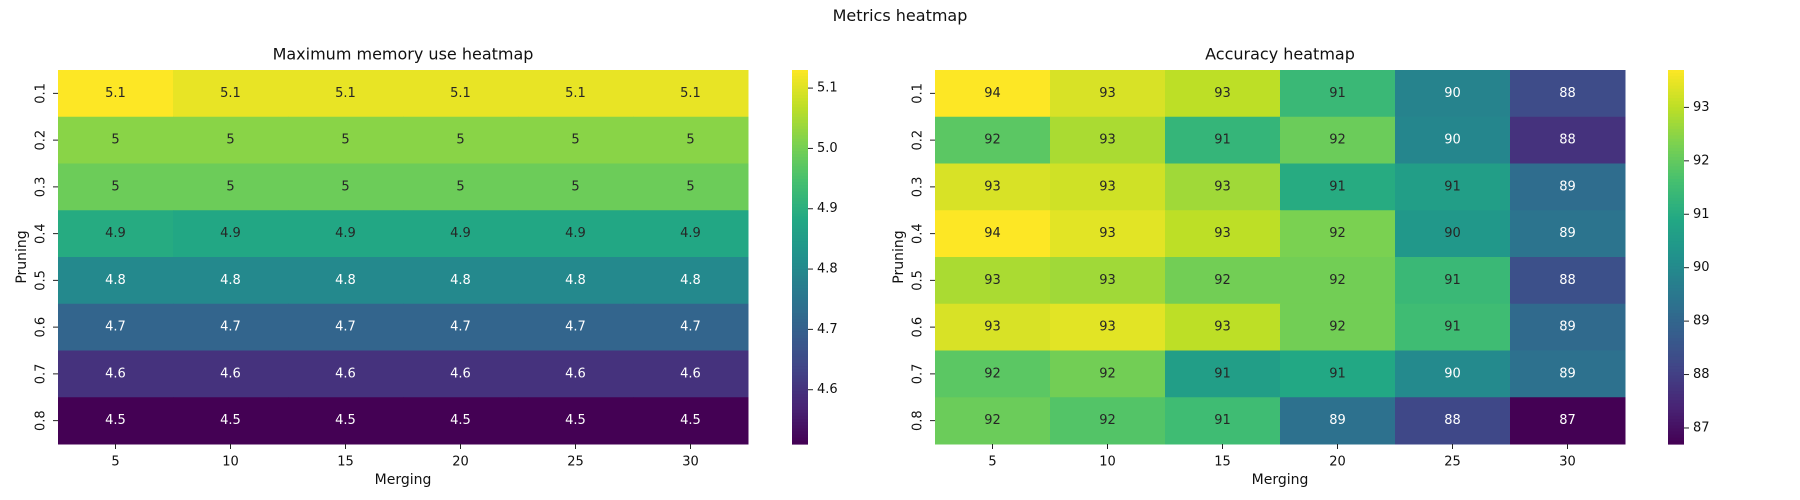 This screenshot has width=1800, height=500. I want to click on colorbar-tick-label: 4.9, so click(827, 208).